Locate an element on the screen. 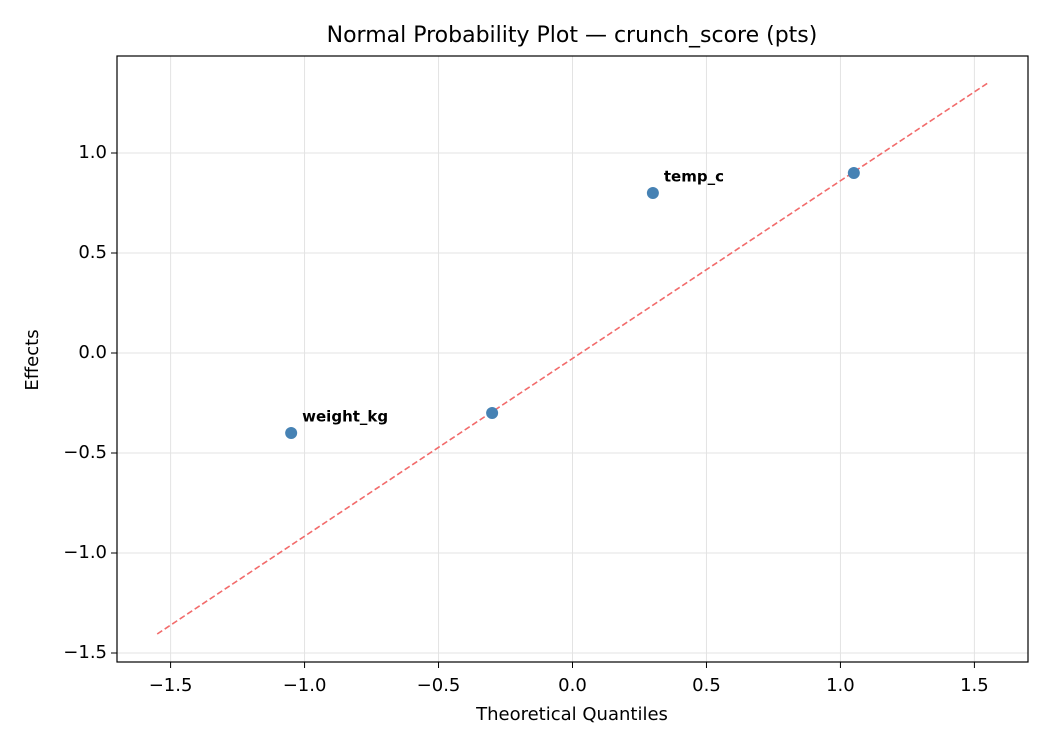 The height and width of the screenshot is (750, 1050). y-axis-label: Effects is located at coordinates (32, 359).